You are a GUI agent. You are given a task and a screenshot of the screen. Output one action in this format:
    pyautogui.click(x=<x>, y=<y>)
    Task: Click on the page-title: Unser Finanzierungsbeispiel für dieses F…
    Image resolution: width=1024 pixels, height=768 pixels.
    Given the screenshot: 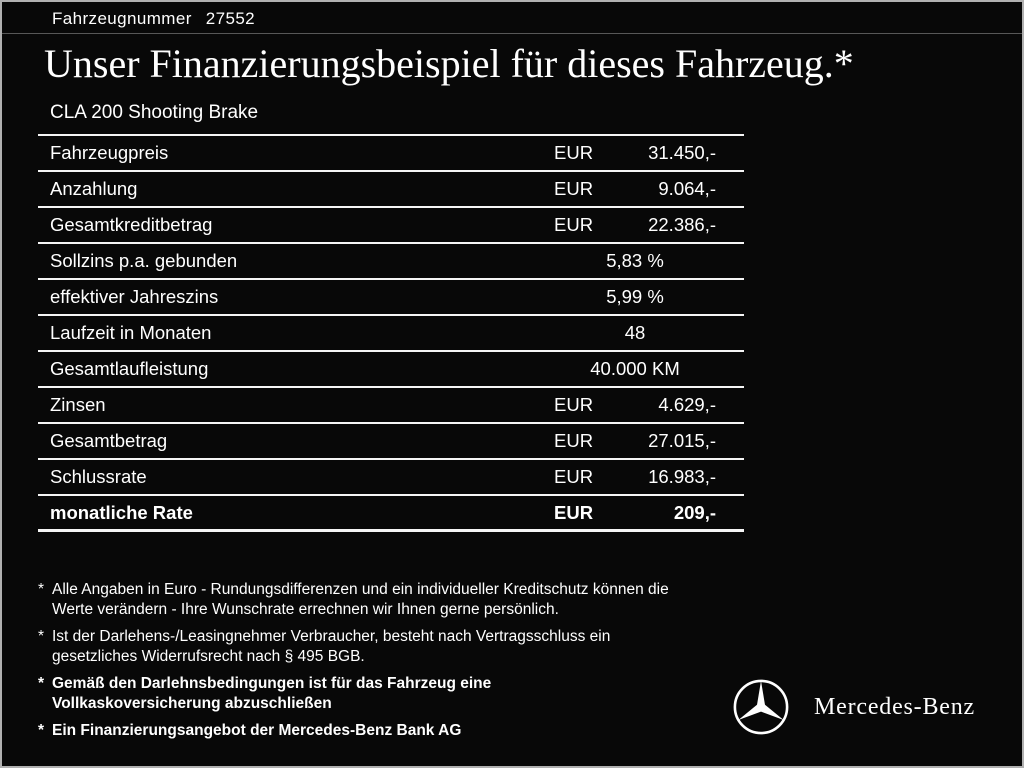 What is the action you would take?
    pyautogui.click(x=449, y=63)
    